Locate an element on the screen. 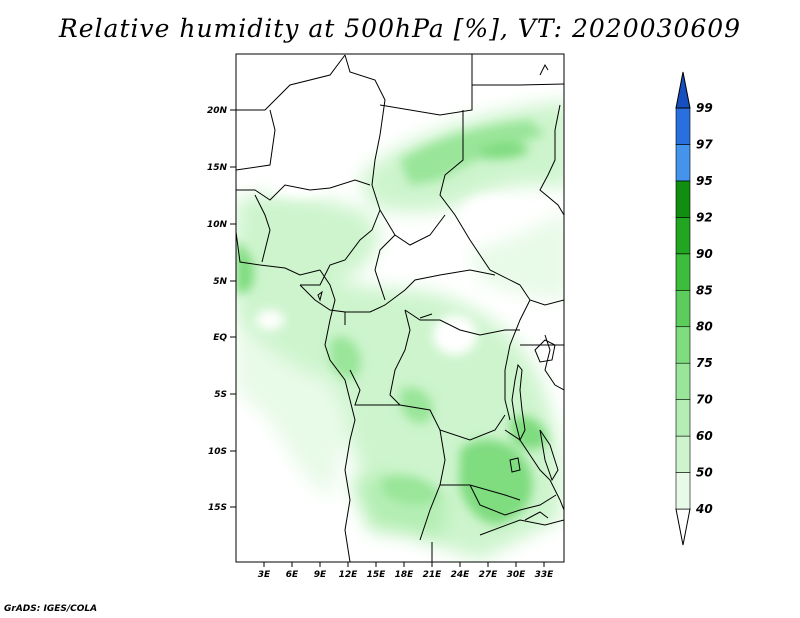 The width and height of the screenshot is (800, 618). lat-tick-label: 10N is located at coordinates (217, 225).